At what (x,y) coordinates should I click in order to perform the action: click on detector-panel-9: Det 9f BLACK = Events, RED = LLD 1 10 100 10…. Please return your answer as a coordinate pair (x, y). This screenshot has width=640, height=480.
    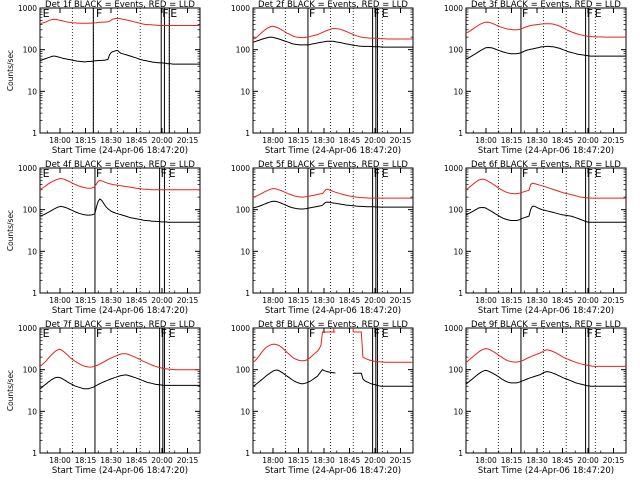
    Looking at the image, I should click on (535, 398).